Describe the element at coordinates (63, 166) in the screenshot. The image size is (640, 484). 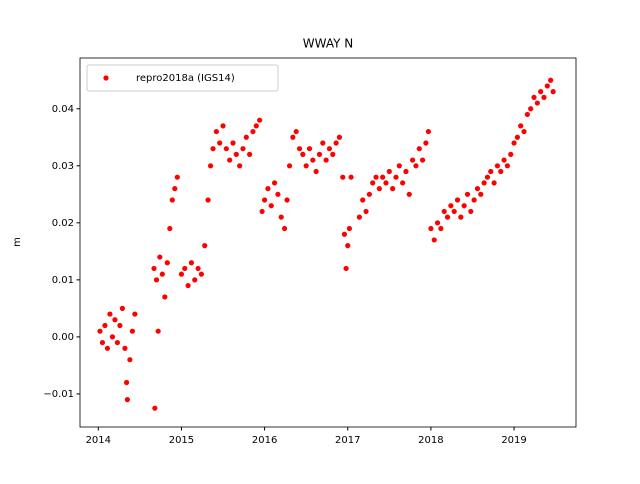
I see `y-tick-label: 0.03` at that location.